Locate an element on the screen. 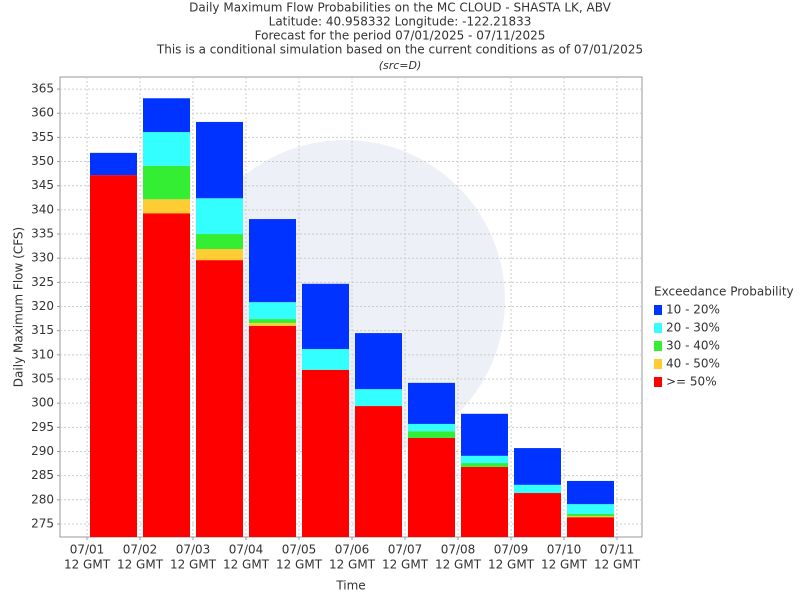 Image resolution: width=800 pixels, height=600 pixels. y-tick-label: 310 is located at coordinates (42, 354).